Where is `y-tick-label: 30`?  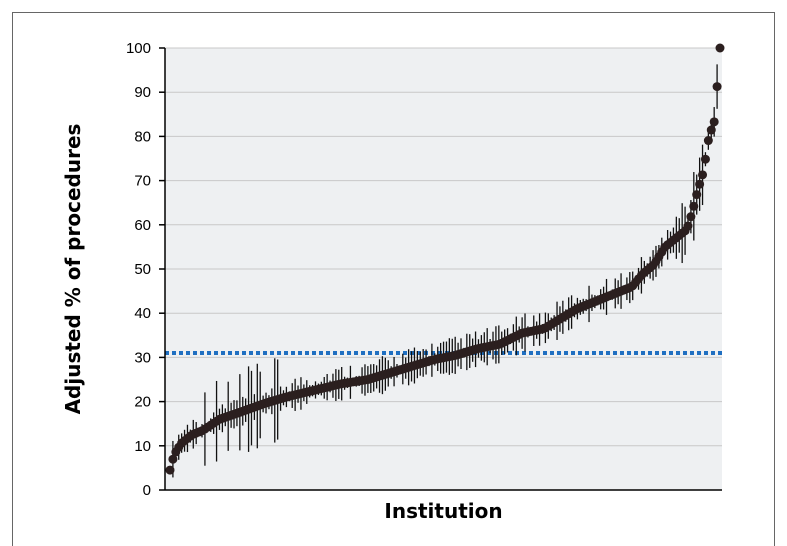
y-tick-label: 30 is located at coordinates (142, 357).